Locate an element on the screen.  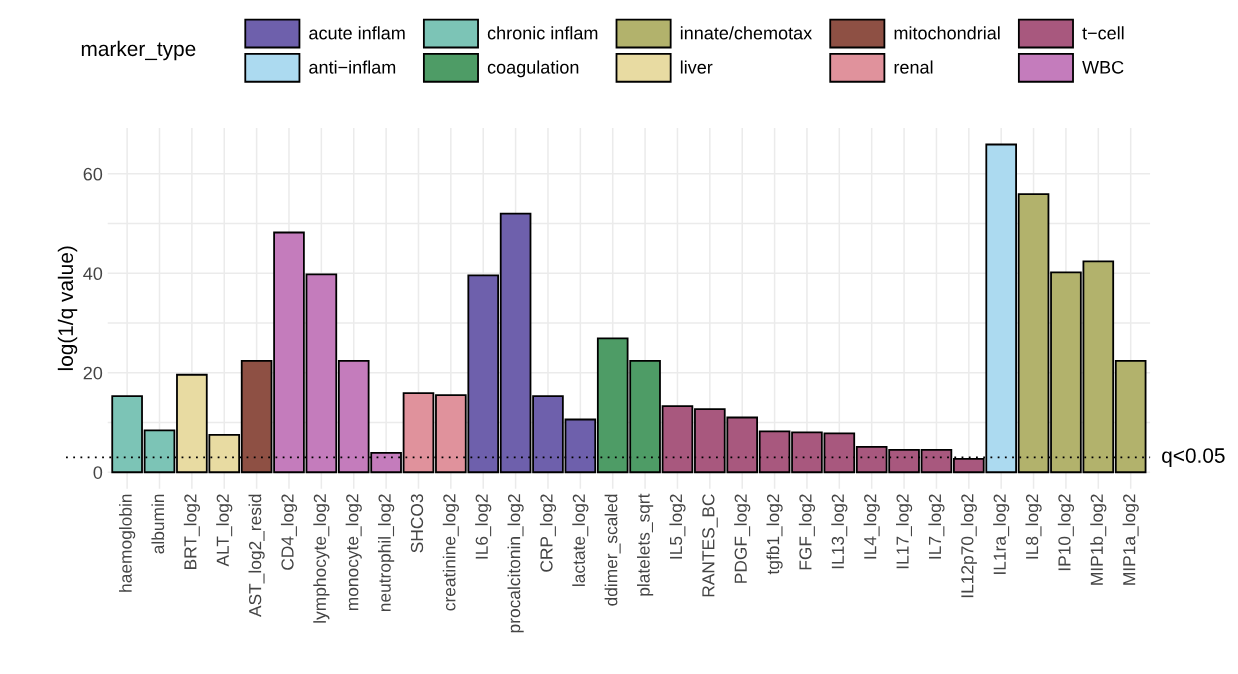
x-tick-label: IL13_log2 is located at coordinates (839, 531).